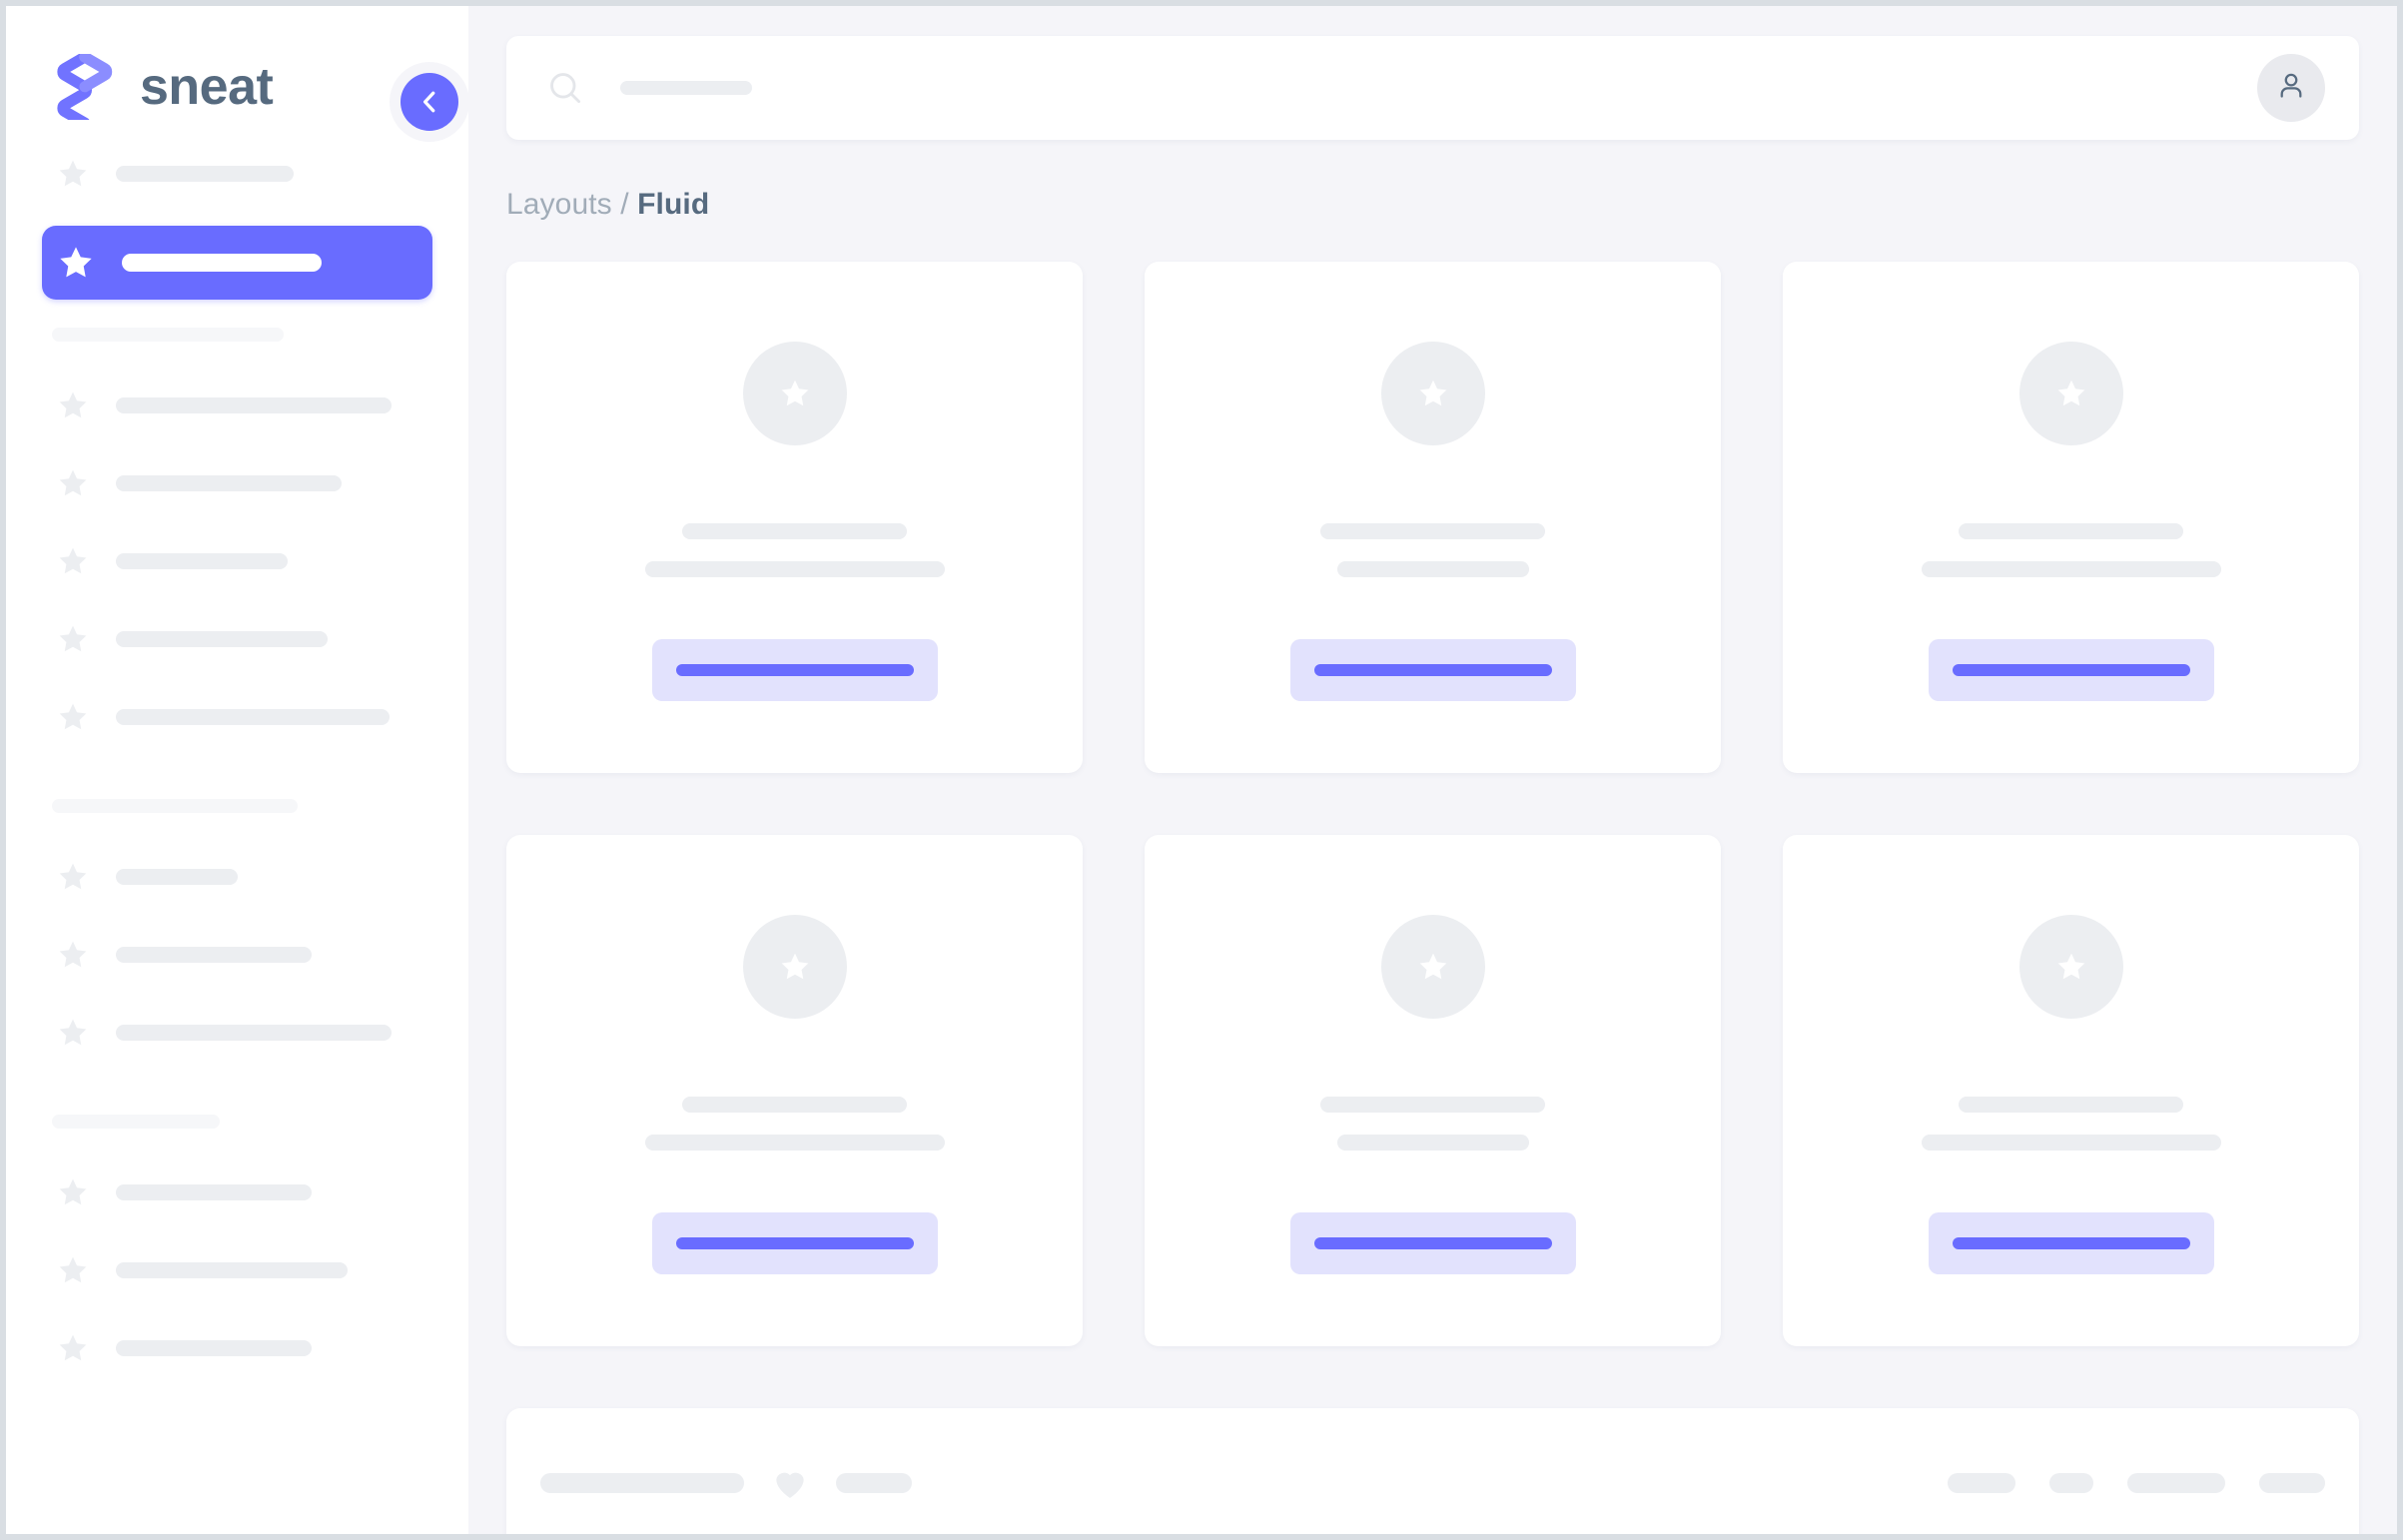 This screenshot has height=1540, width=2403. I want to click on avatar, so click(2291, 88).